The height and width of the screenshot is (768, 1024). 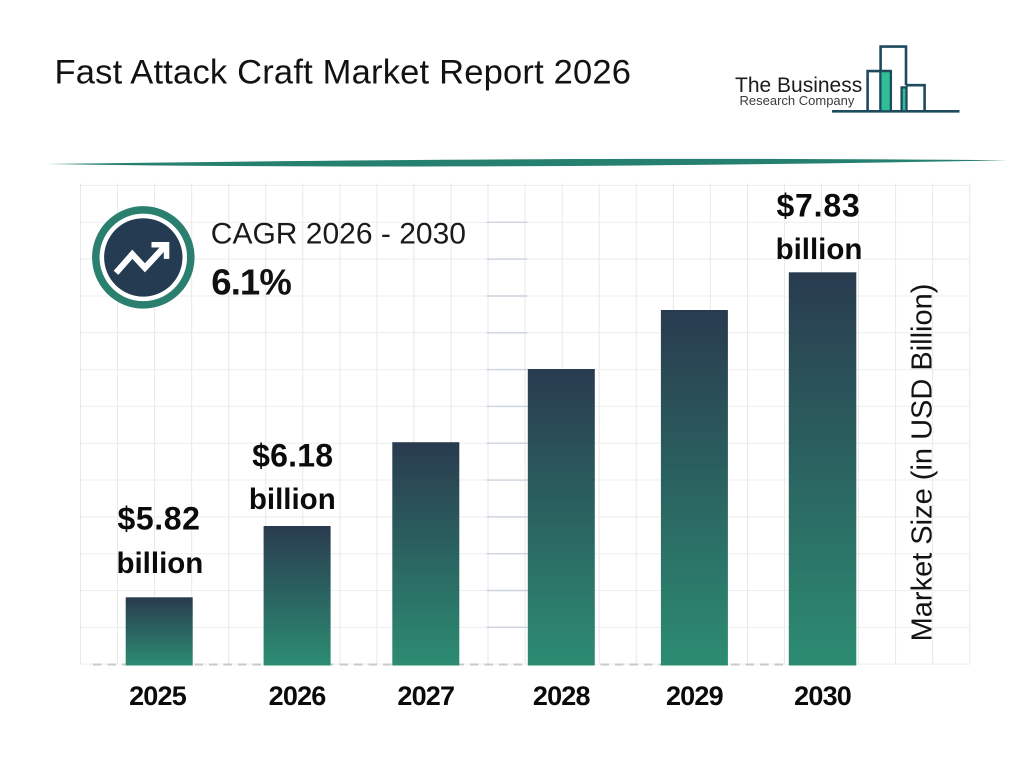 I want to click on svg-text: $7.83, so click(x=818, y=206).